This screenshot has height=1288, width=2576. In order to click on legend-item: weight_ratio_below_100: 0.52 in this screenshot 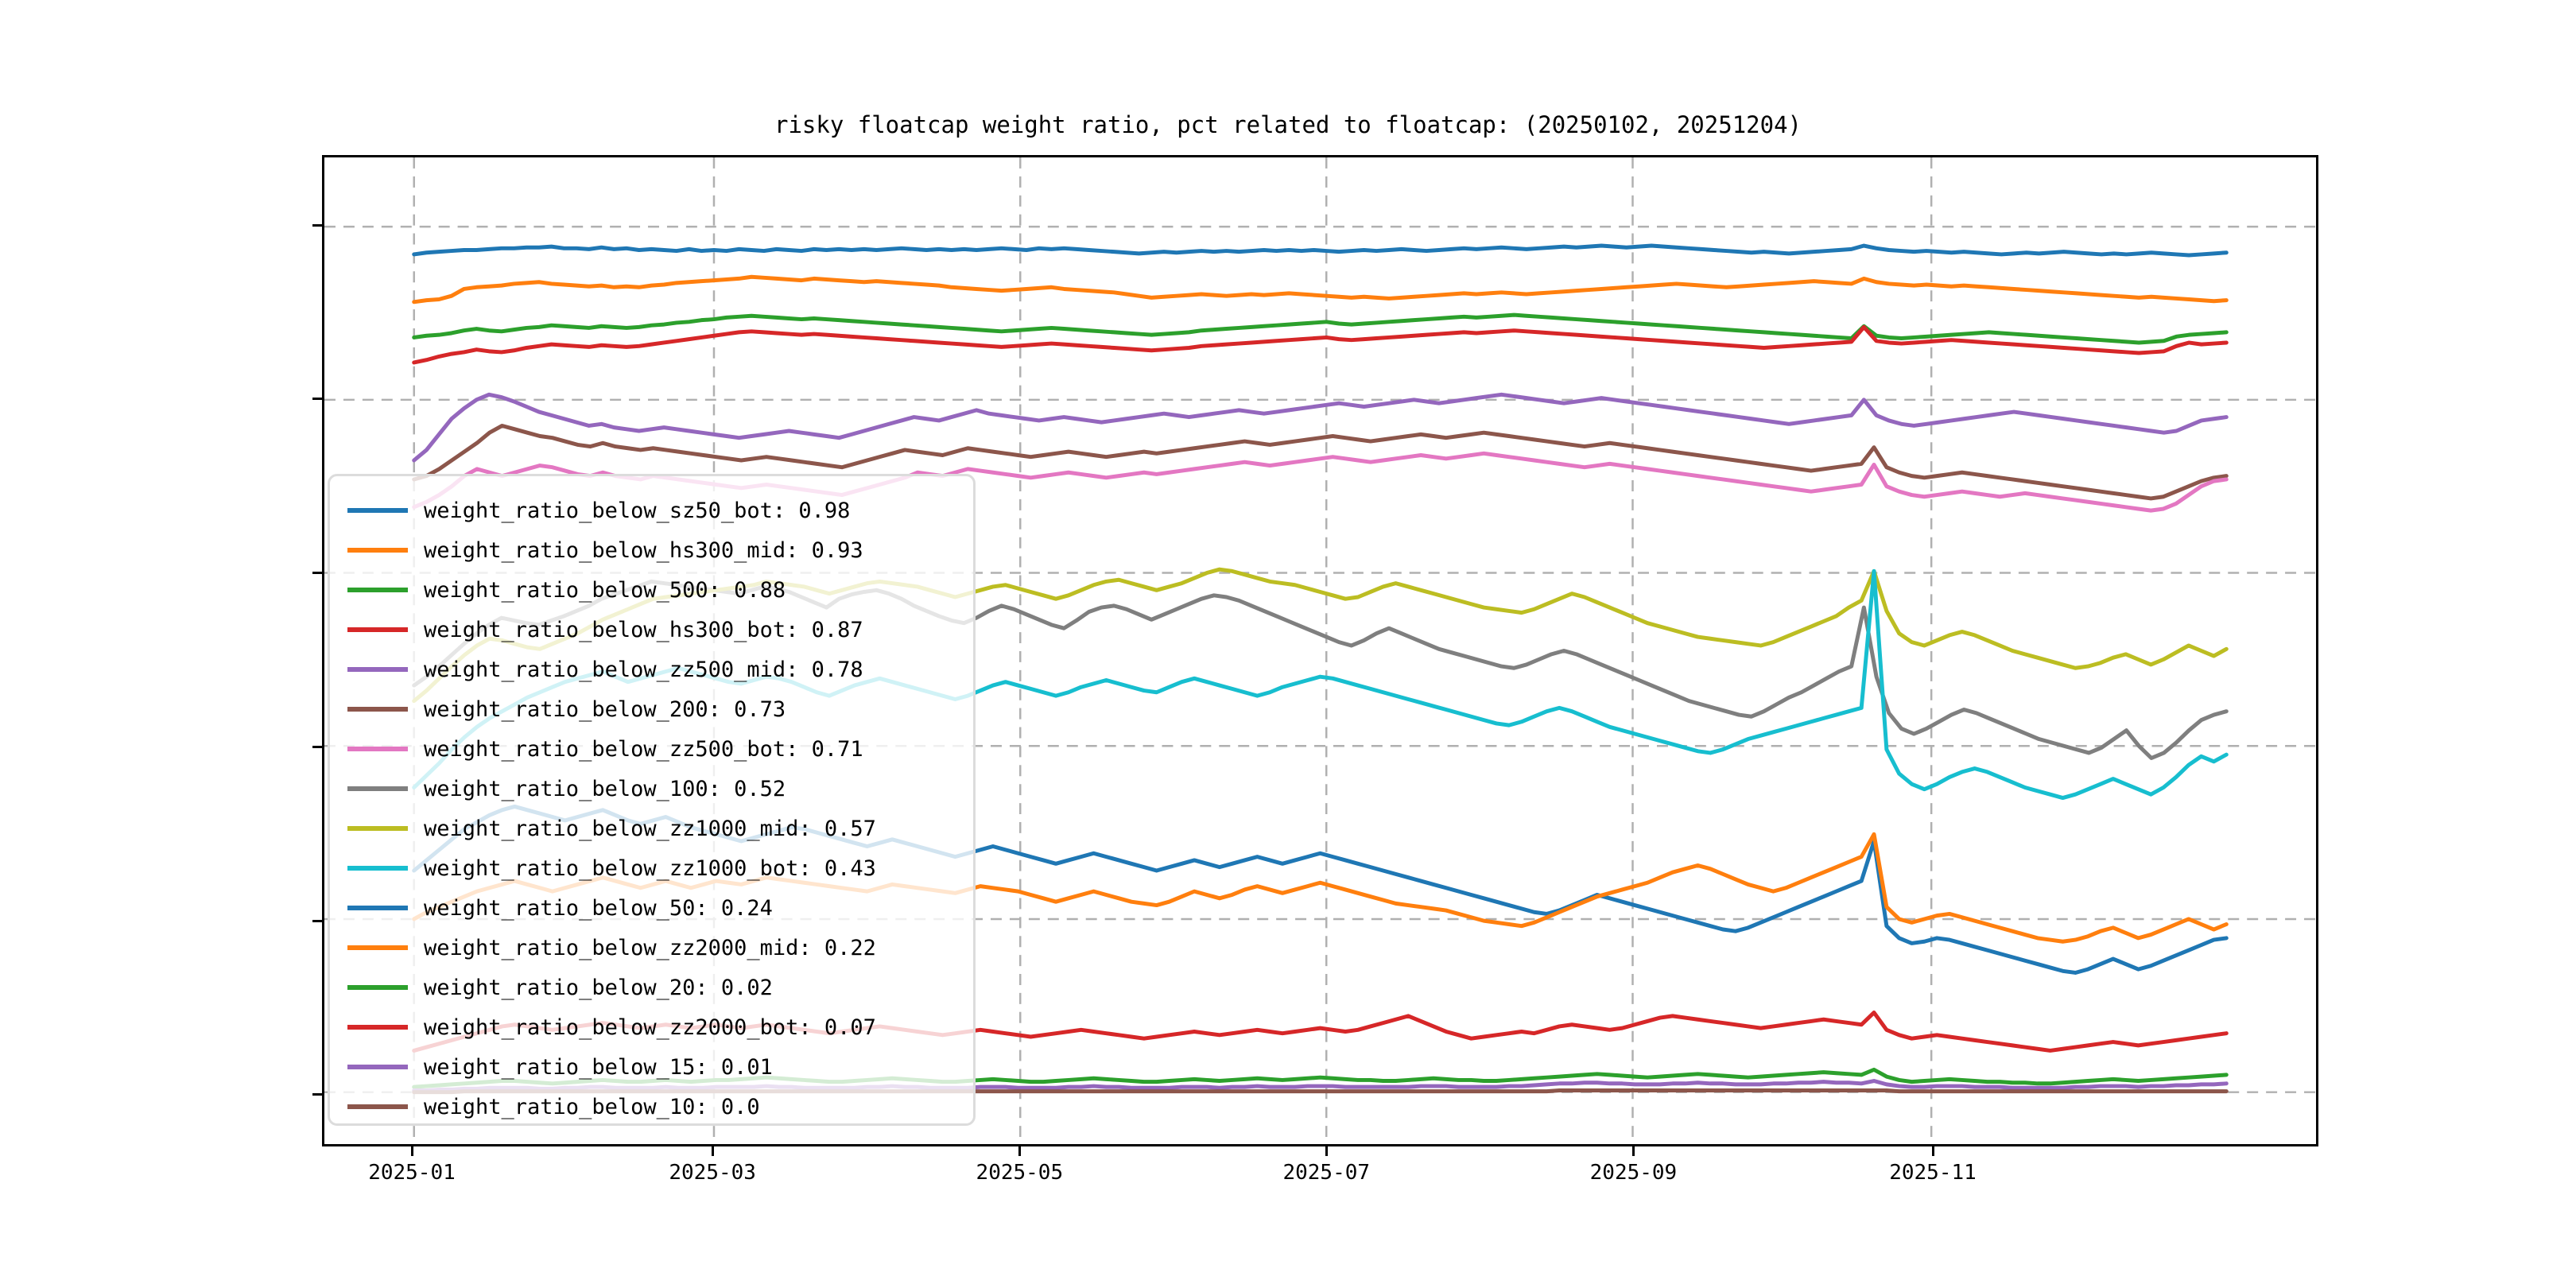, I will do `click(651, 789)`.